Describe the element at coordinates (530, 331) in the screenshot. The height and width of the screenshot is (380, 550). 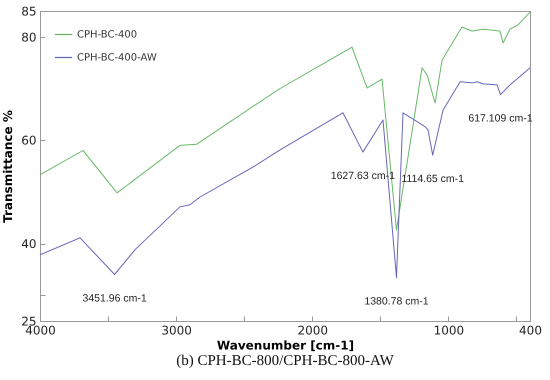
I see `x-tick-label: 400` at that location.